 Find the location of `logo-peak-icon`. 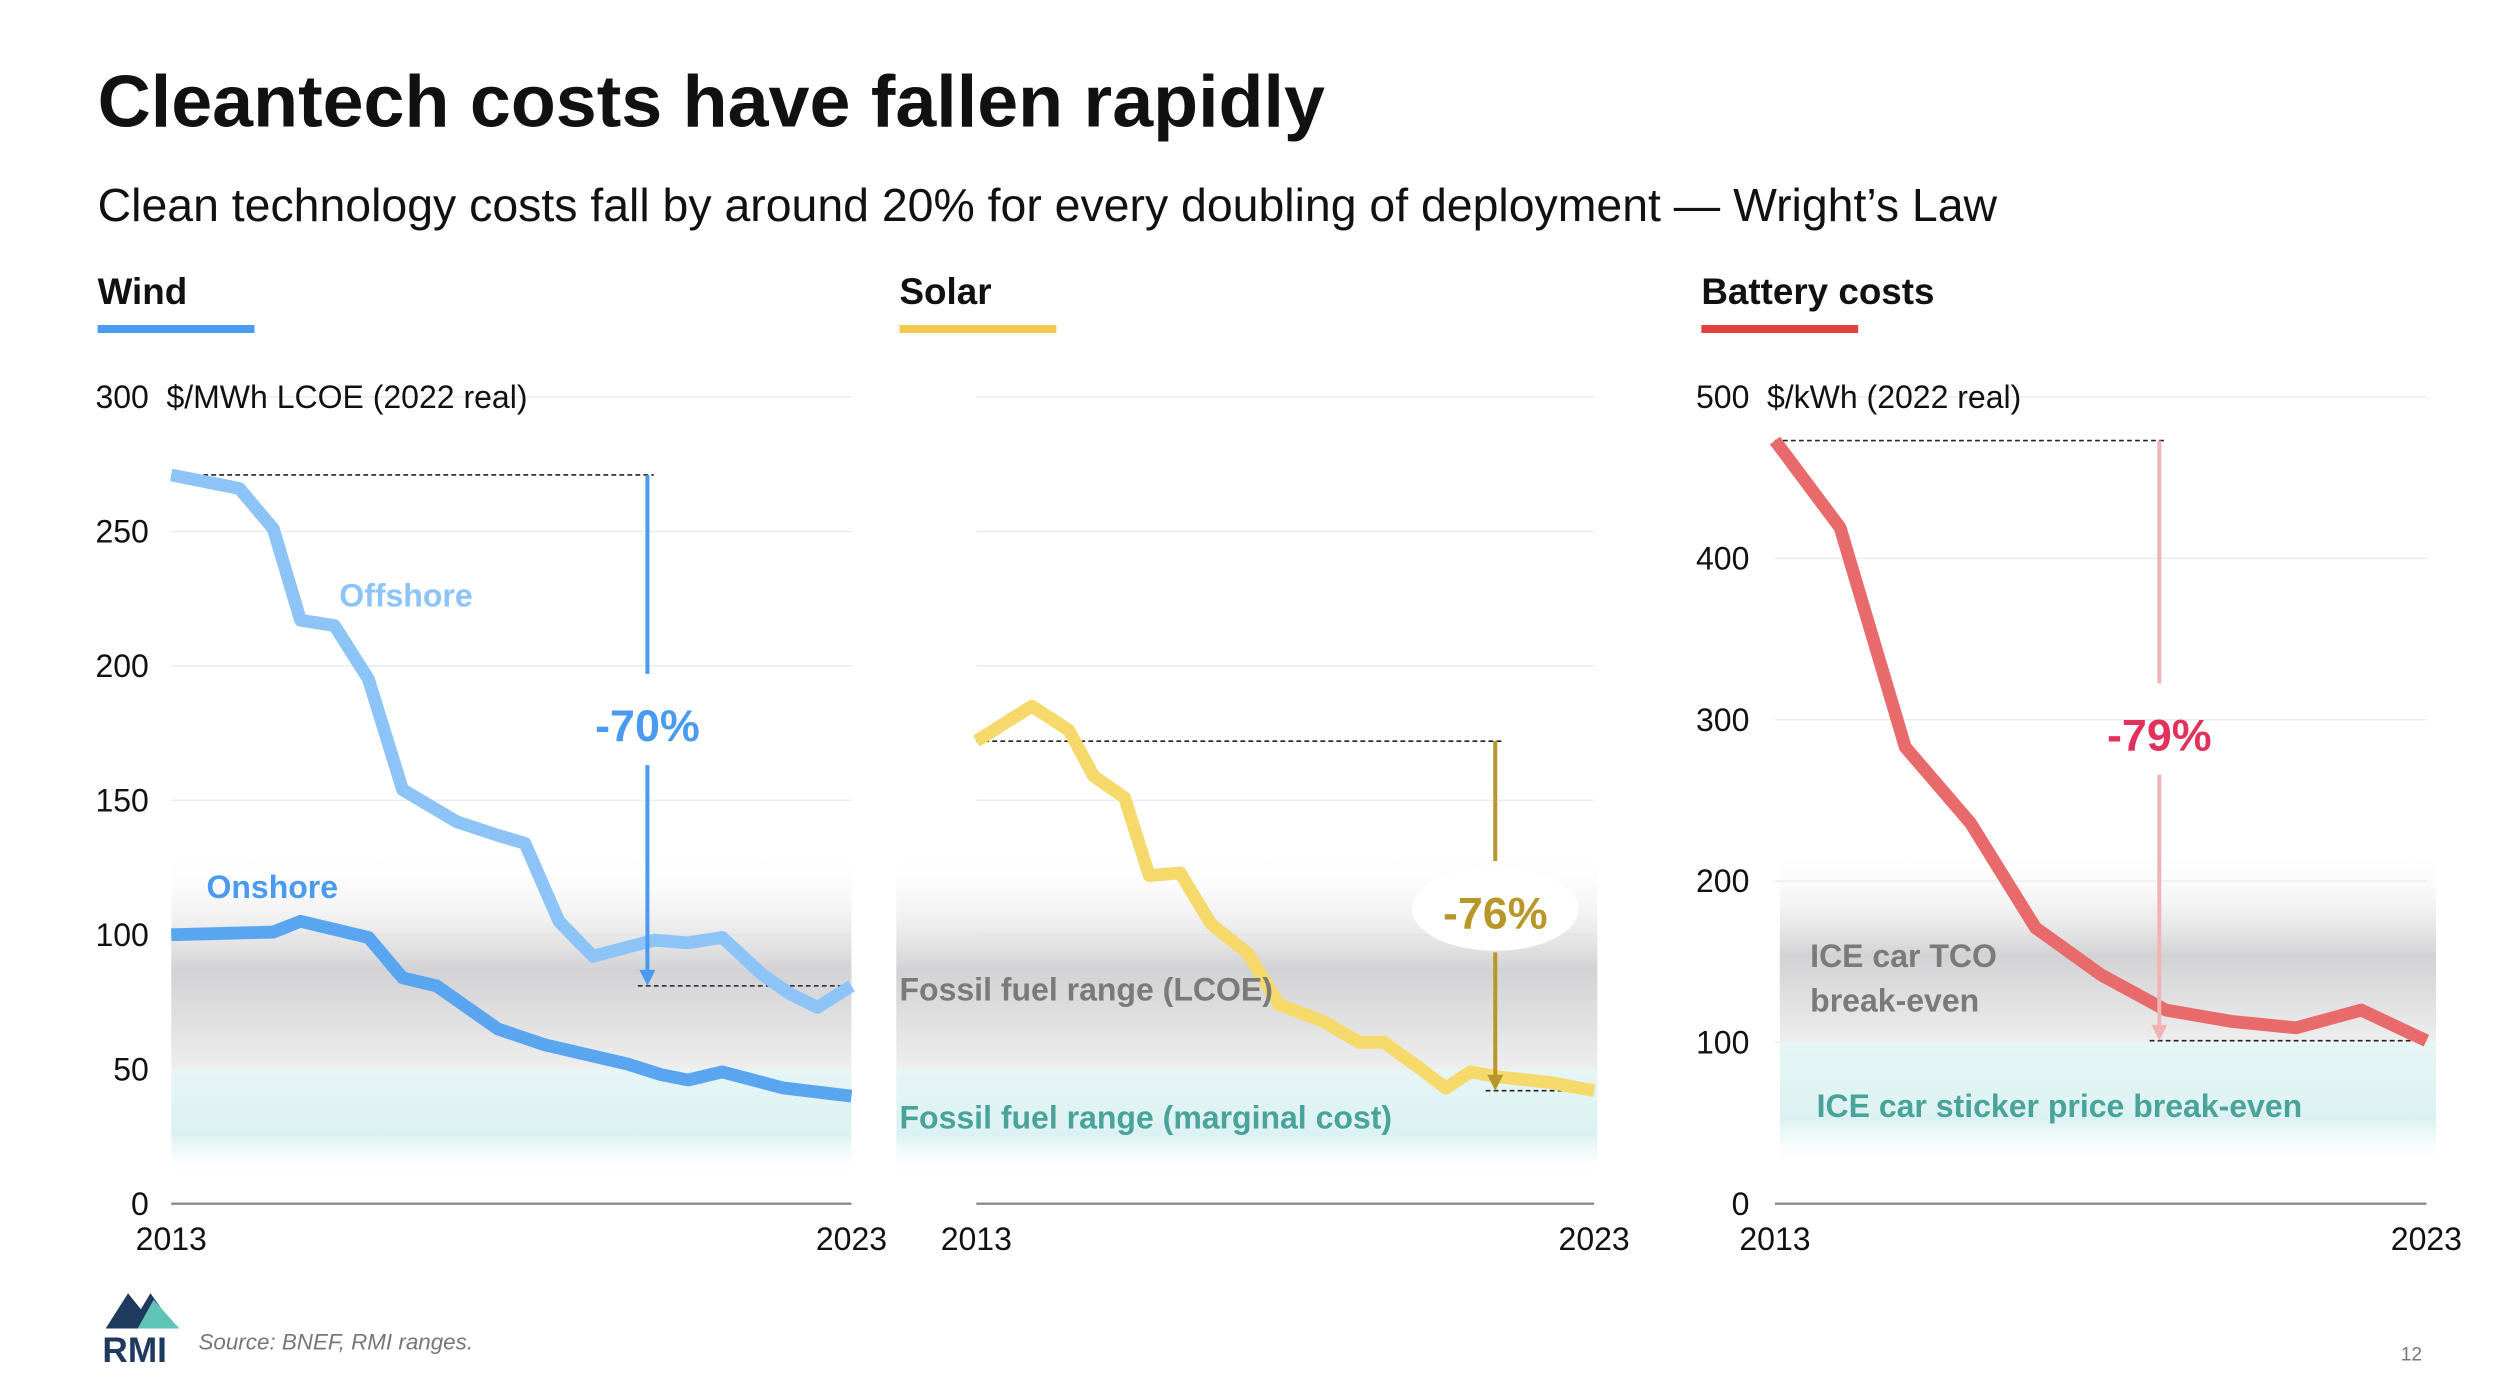

logo-peak-icon is located at coordinates (158, 1314).